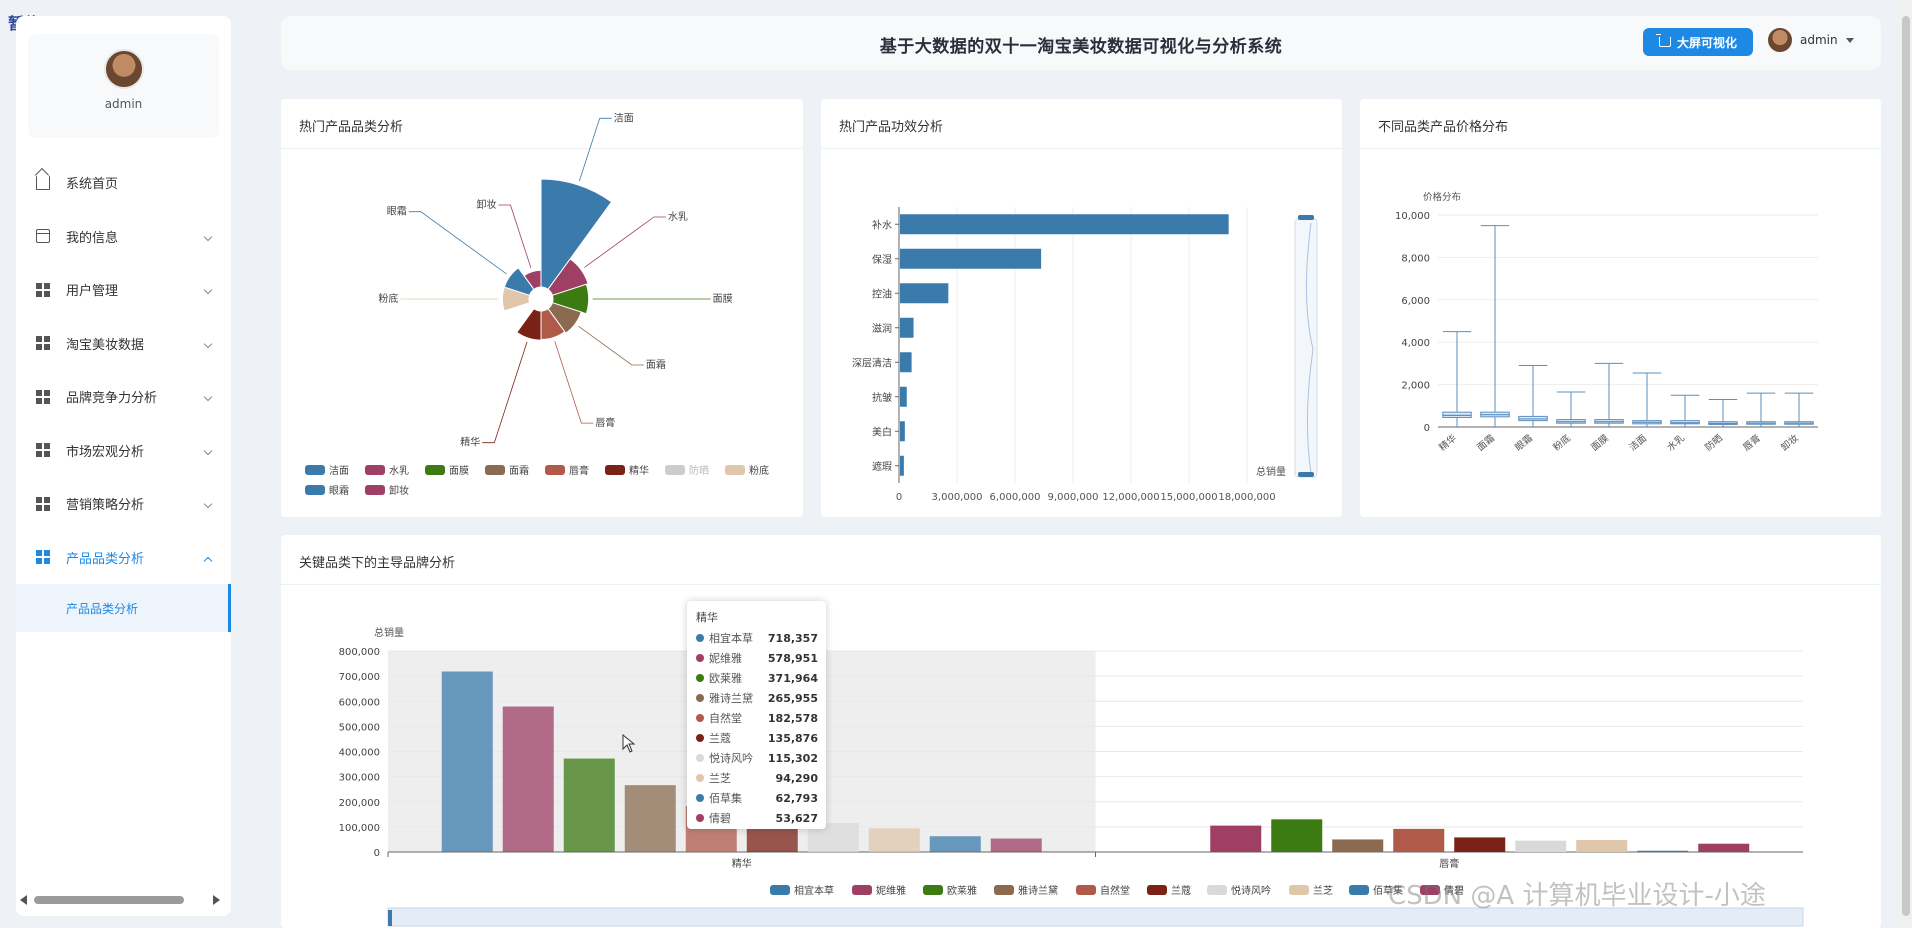  What do you see at coordinates (123, 183) in the screenshot?
I see `sidebar-item-home: 系统首页` at bounding box center [123, 183].